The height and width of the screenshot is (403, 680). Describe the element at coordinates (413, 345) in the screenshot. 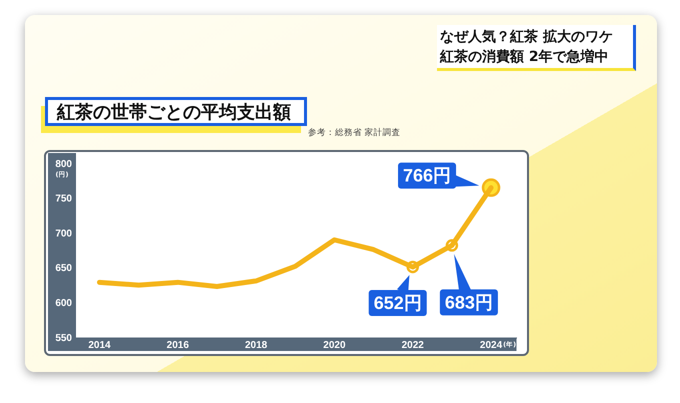

I see `x-tick-label: 2022` at that location.